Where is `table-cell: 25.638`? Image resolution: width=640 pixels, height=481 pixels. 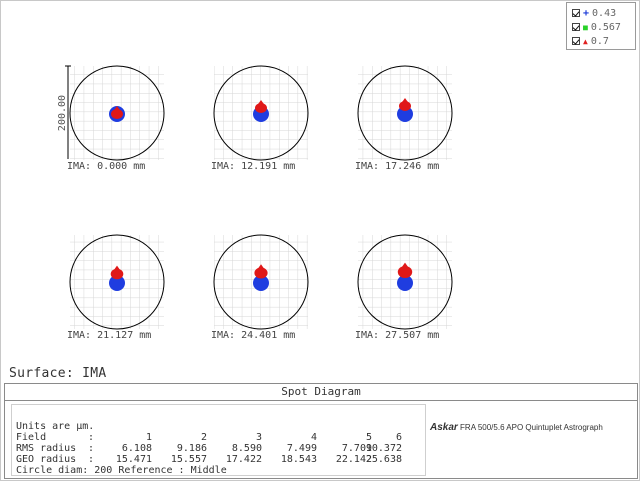 table-cell: 25.638 is located at coordinates (383, 459).